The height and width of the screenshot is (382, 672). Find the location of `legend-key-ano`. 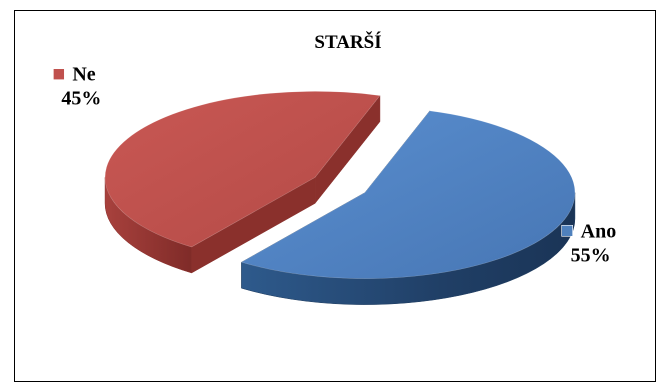

legend-key-ano is located at coordinates (567, 230).